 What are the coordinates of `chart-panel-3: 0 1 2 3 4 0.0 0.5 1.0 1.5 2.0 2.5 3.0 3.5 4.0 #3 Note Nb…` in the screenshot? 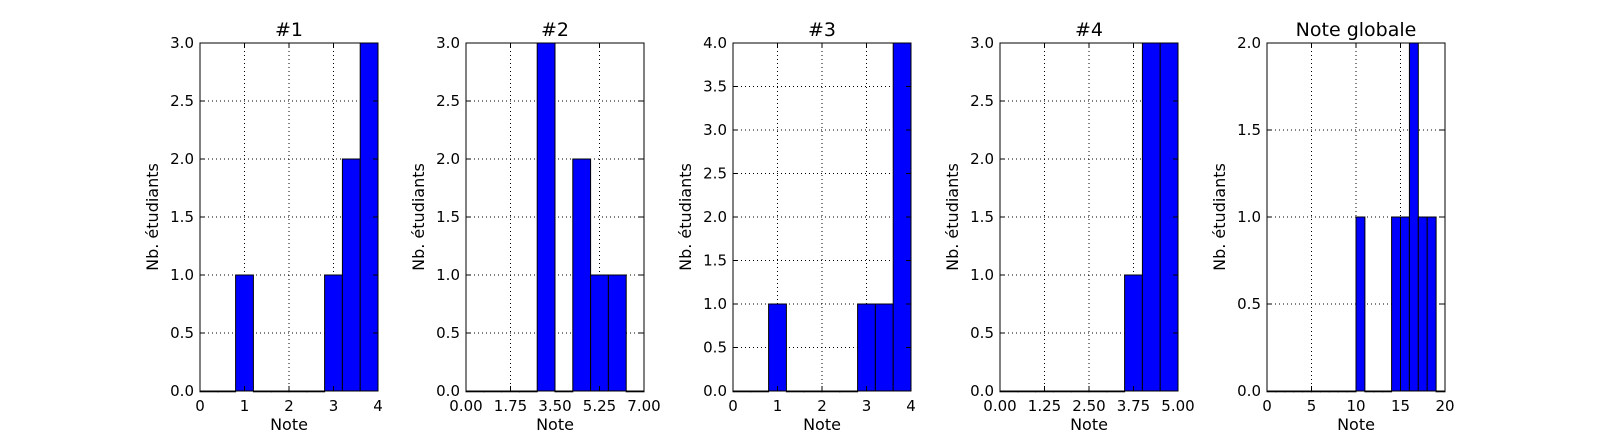 It's located at (796, 226).